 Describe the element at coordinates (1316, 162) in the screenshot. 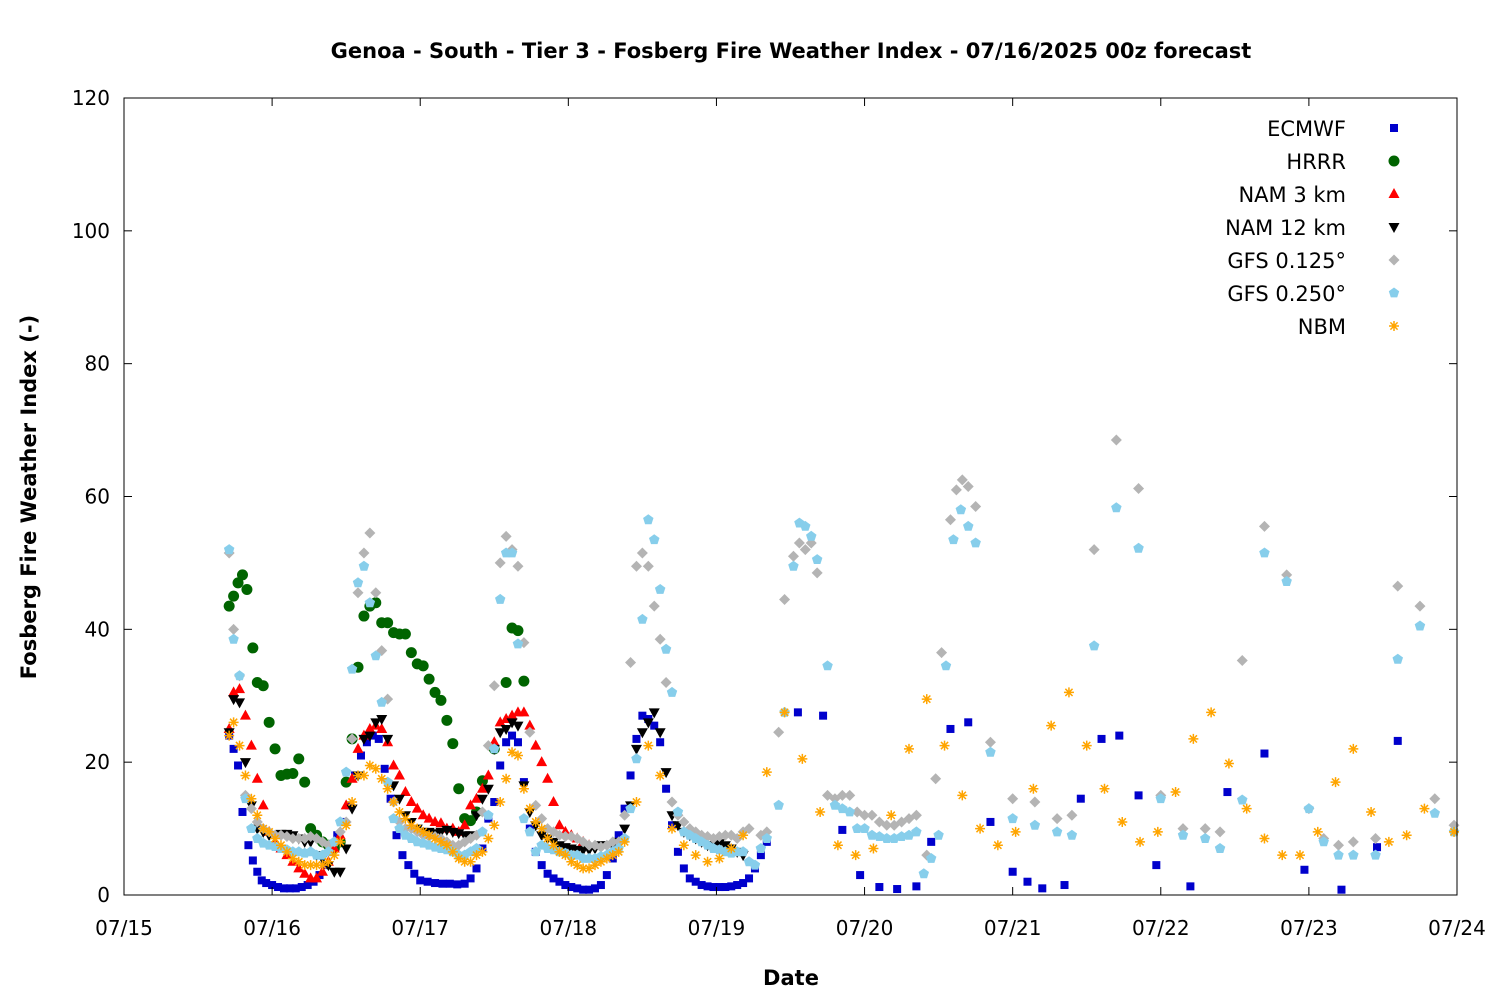

I see `legend-label: HRRR` at that location.